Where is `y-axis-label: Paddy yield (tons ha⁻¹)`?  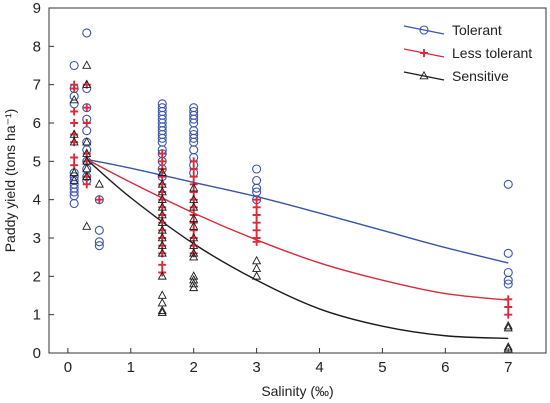 y-axis-label: Paddy yield (tons ha⁻¹) is located at coordinates (10, 181).